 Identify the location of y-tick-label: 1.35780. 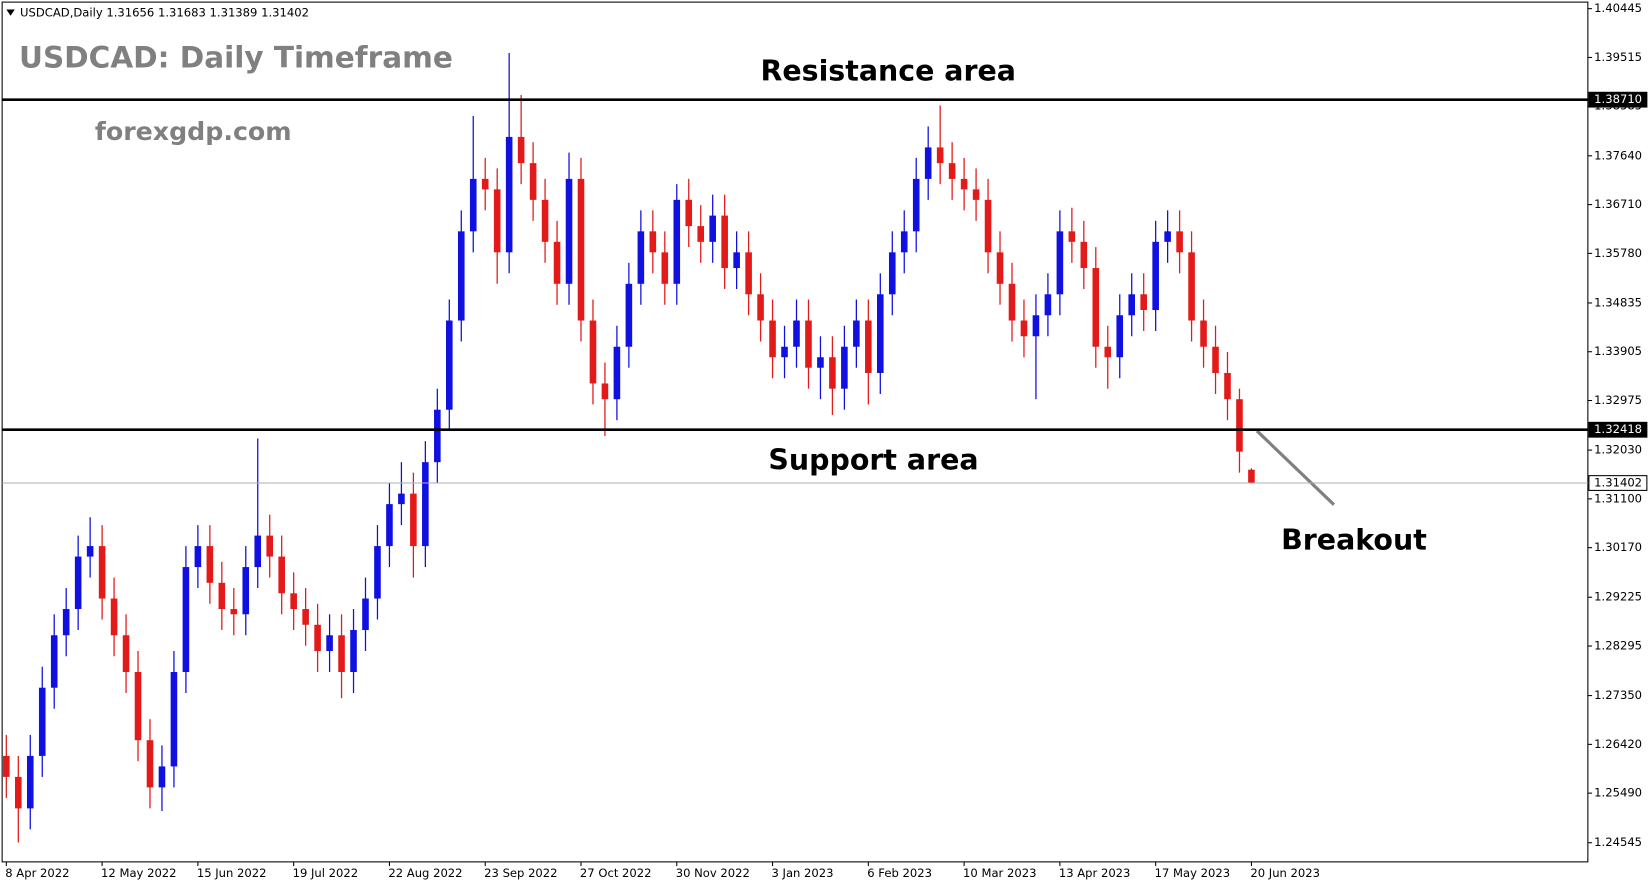
(1618, 253).